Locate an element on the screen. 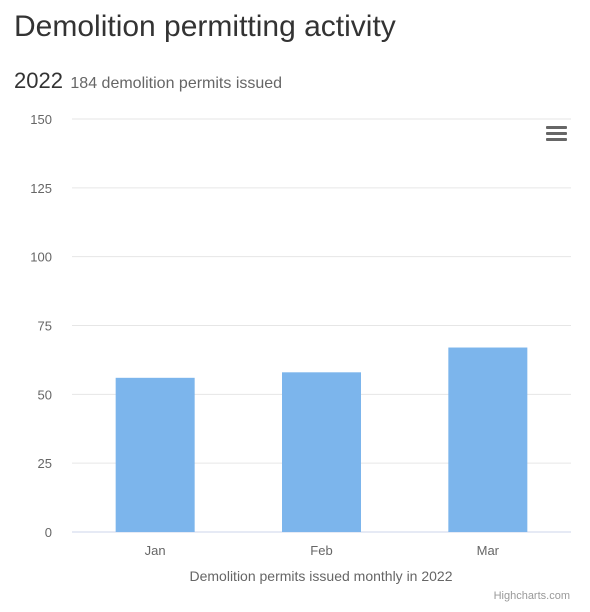 This screenshot has width=590, height=612. y-tick-label: 25 is located at coordinates (45, 463).